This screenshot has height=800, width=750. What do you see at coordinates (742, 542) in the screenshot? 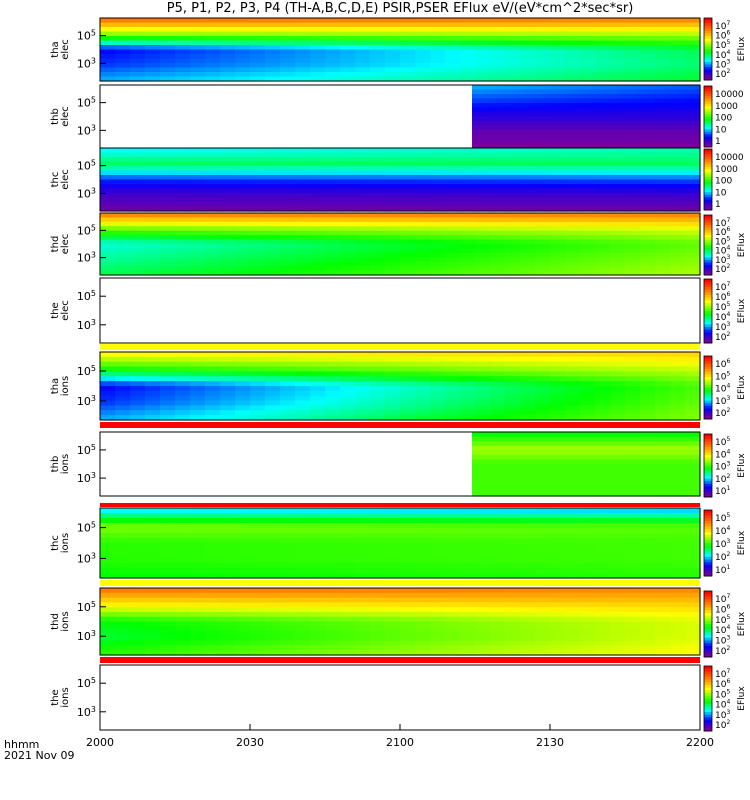
I see `colorbar-label-thc-ions: EFlux` at bounding box center [742, 542].